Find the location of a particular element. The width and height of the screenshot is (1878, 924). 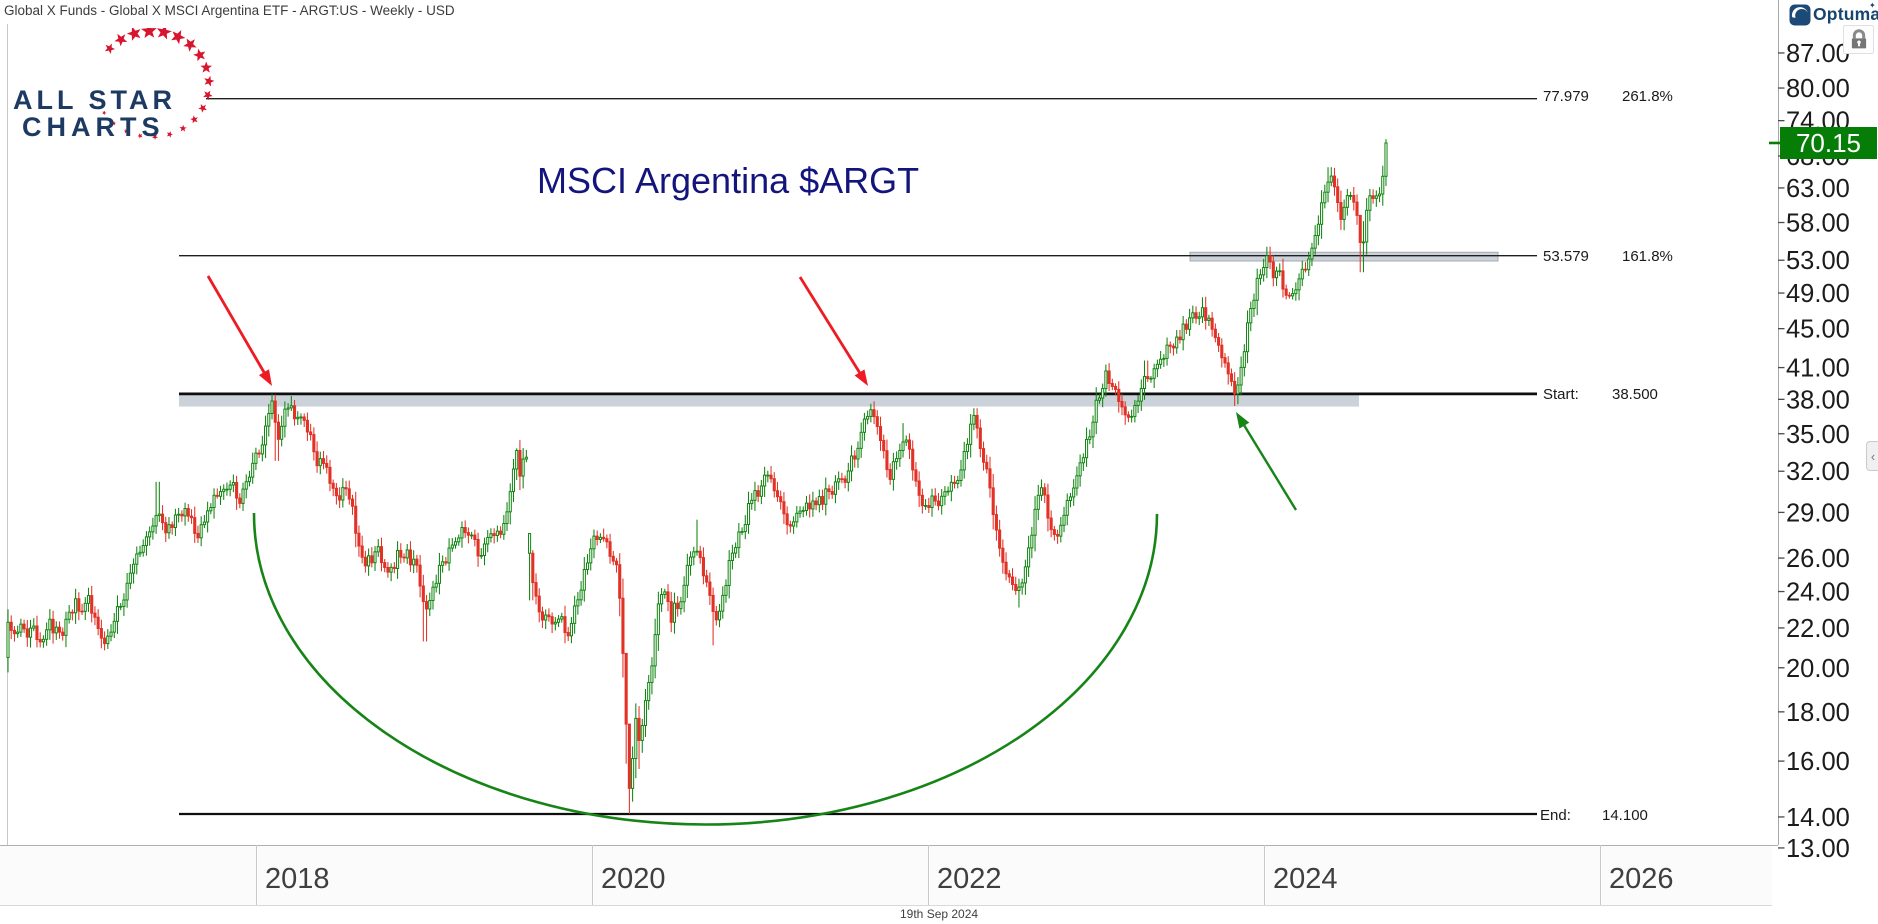

lock-button is located at coordinates (1858, 39).